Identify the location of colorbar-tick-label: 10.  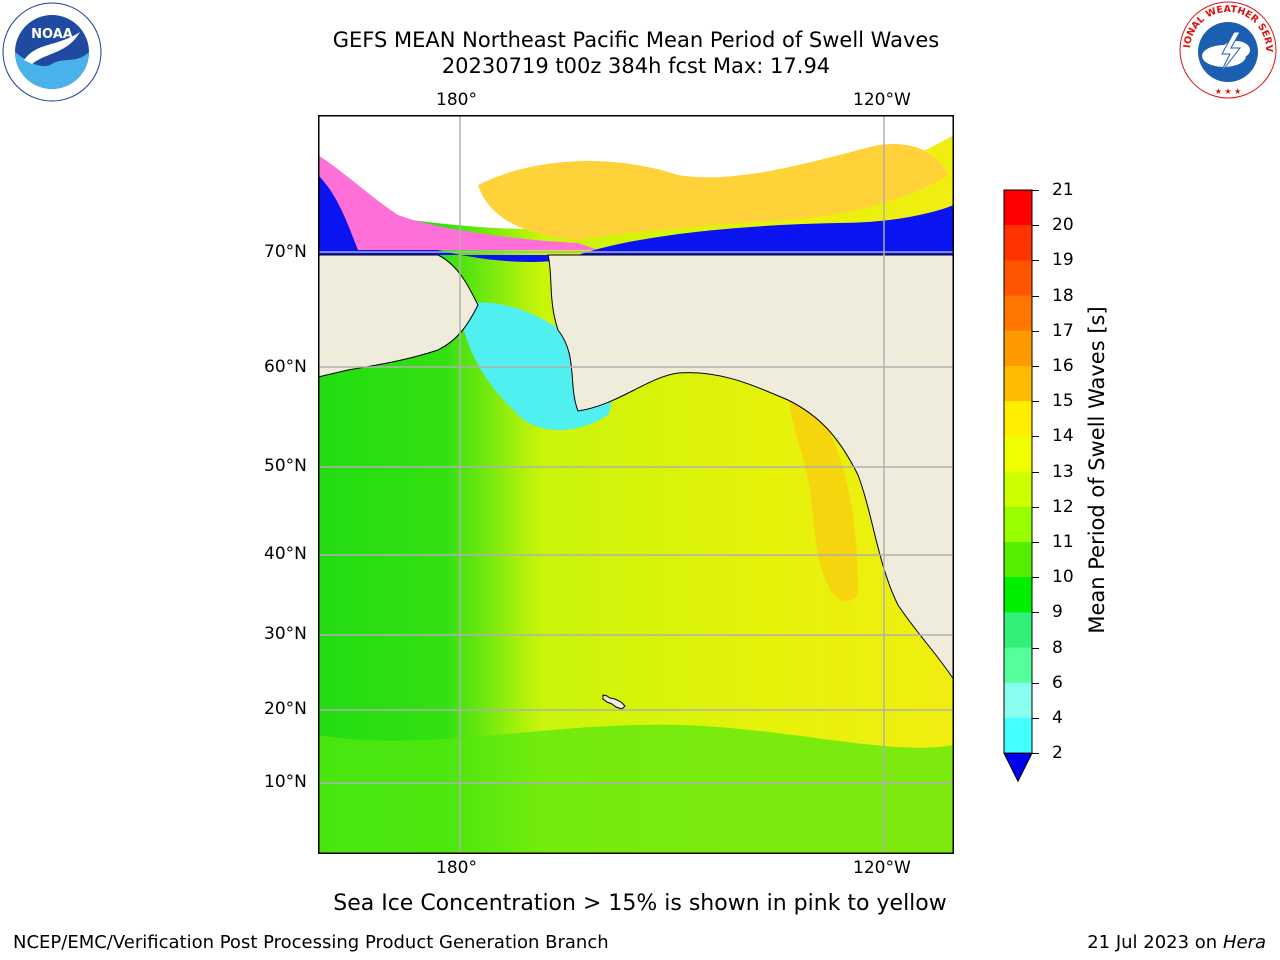
(1063, 577).